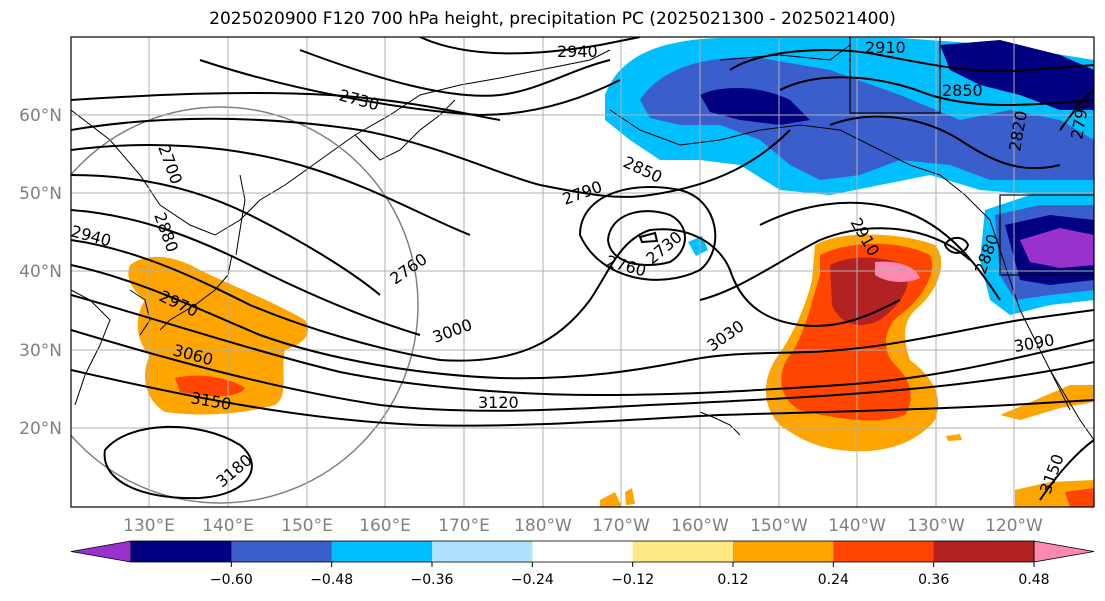 Image resolution: width=1105 pixels, height=601 pixels. What do you see at coordinates (1017, 75) in the screenshot?
I see `negative-shade-yukon` at bounding box center [1017, 75].